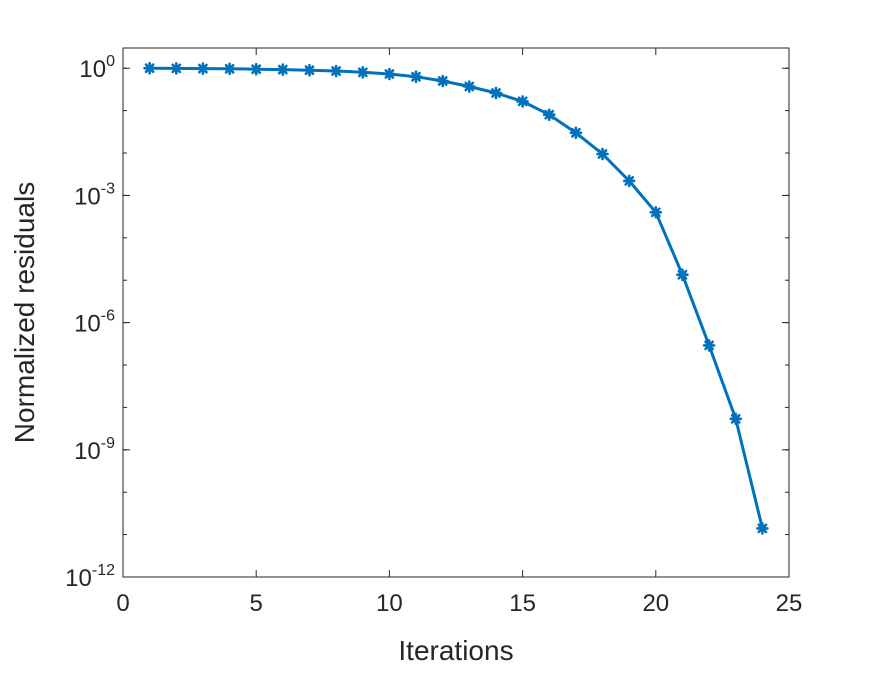  I want to click on x-tick-label: 10, so click(389, 603).